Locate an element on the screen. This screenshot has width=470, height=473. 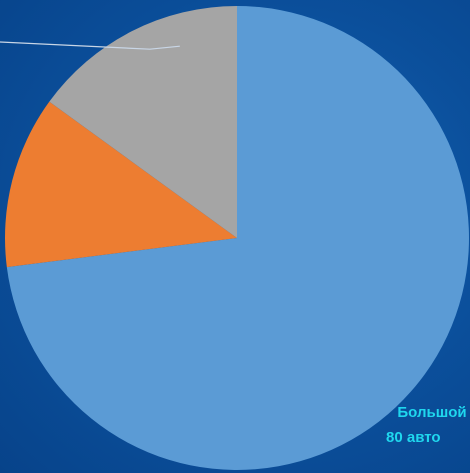
slice-label-name: Большой is located at coordinates (432, 412).